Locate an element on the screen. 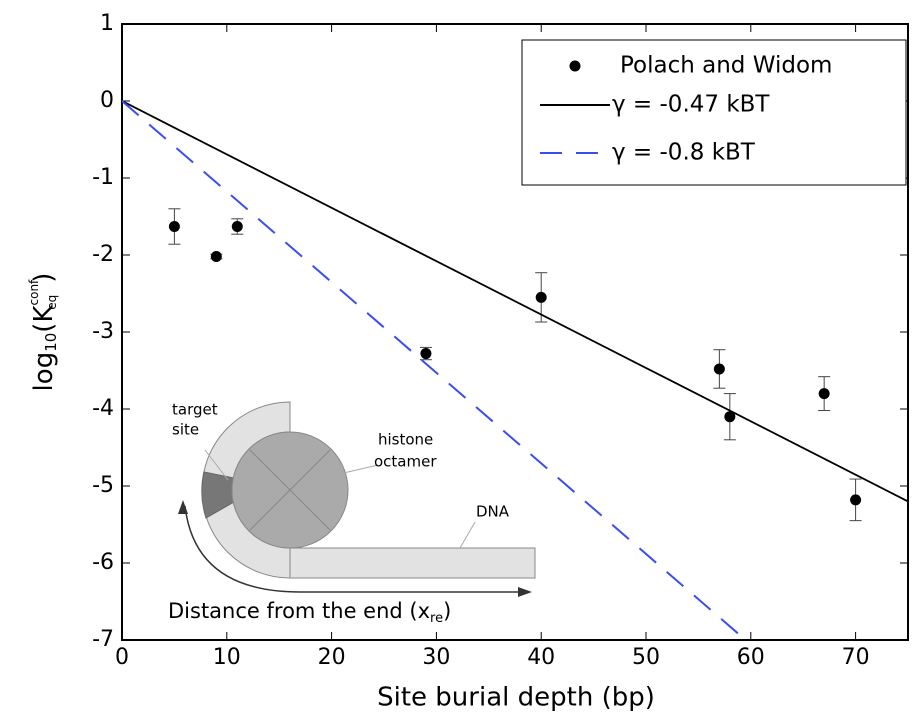  x-tick-label: 40 is located at coordinates (541, 657).